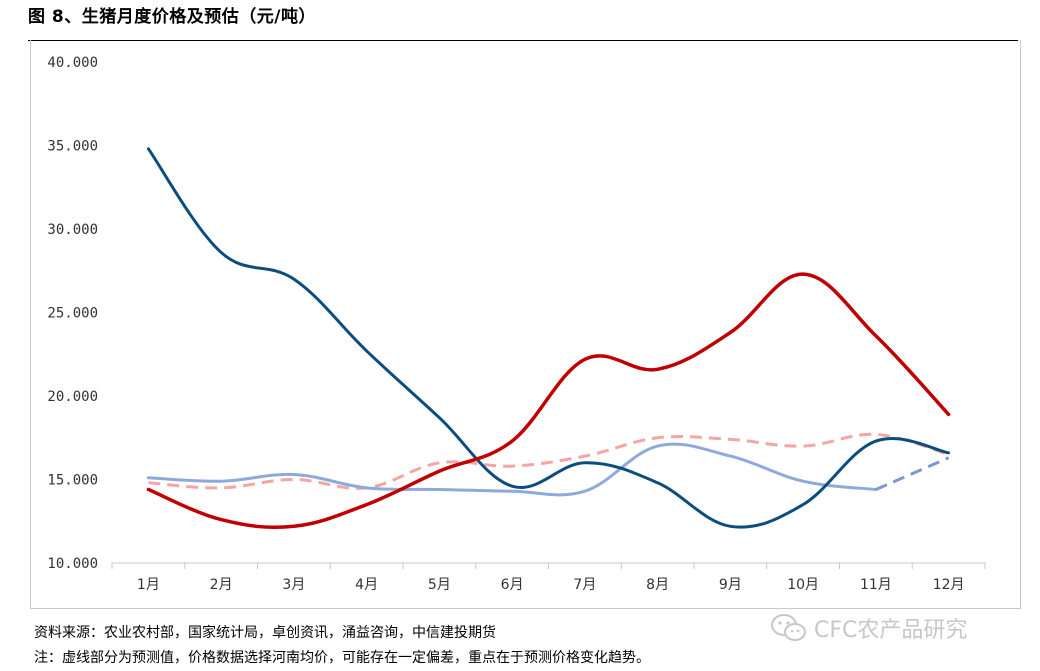 The height and width of the screenshot is (671, 1040). Describe the element at coordinates (730, 585) in the screenshot. I see `x-tick-label: 9月` at that location.